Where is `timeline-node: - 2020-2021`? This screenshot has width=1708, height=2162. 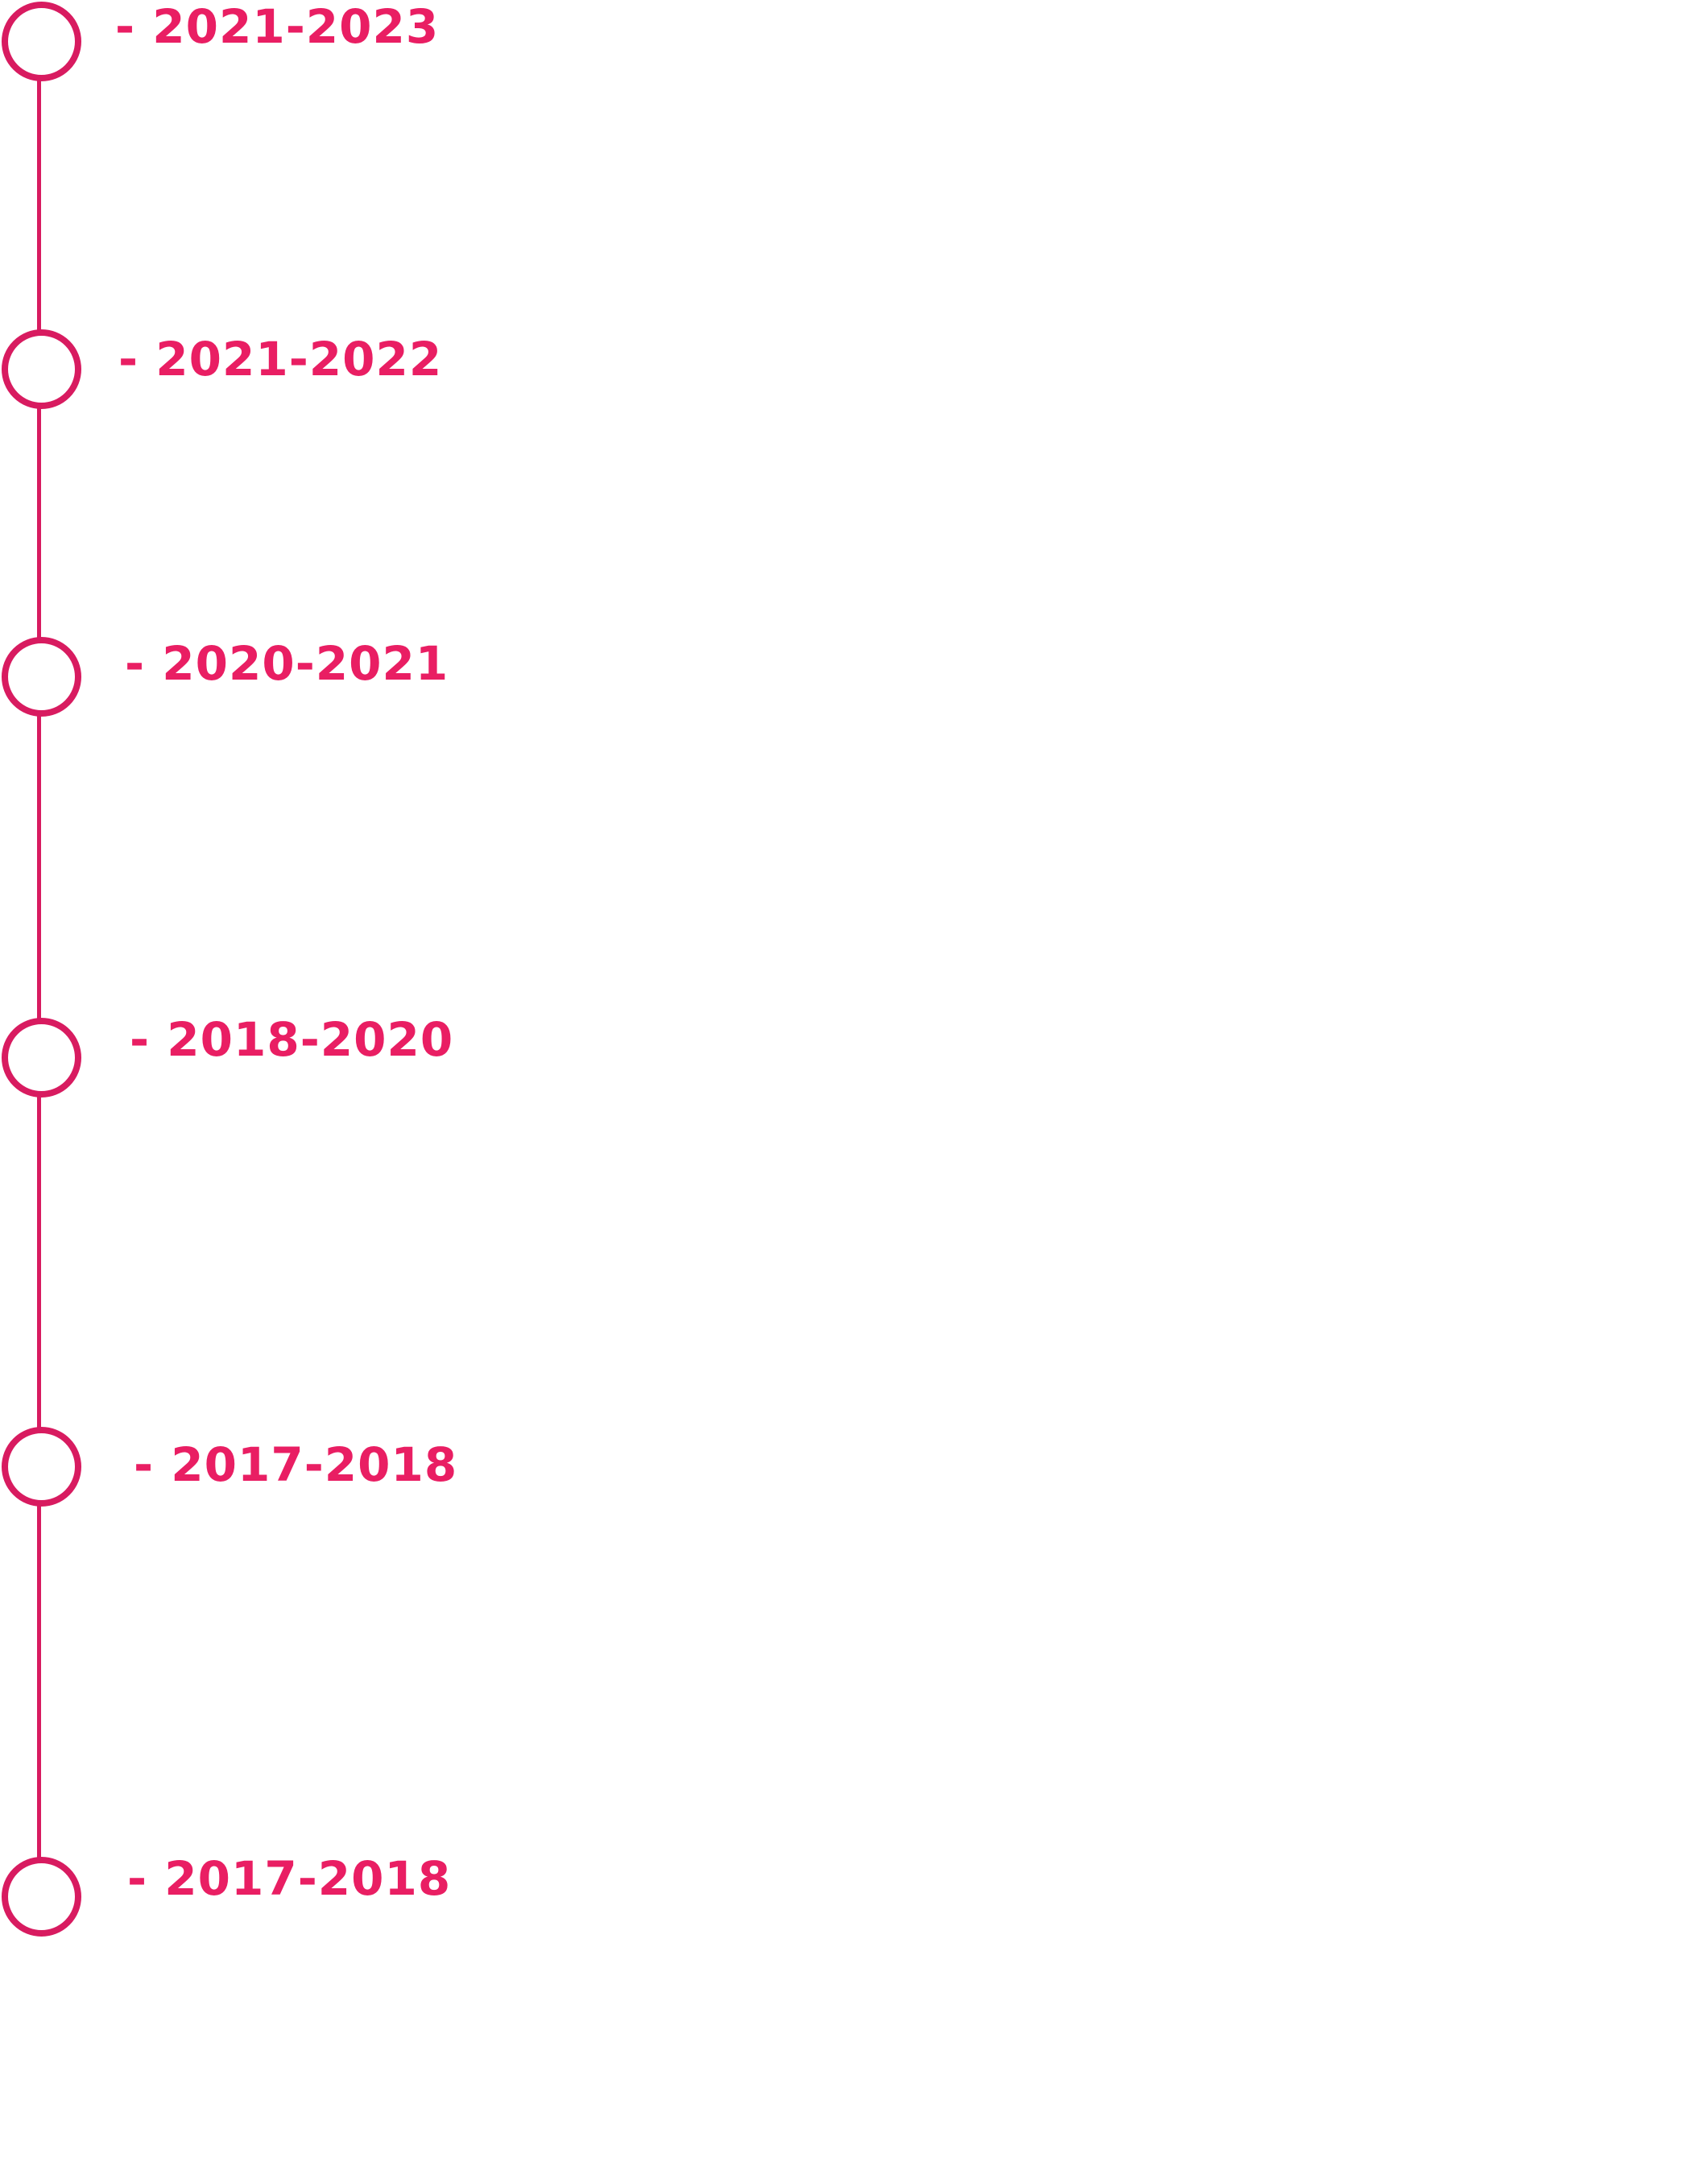
timeline-node: - 2020-2021 is located at coordinates (854, 676).